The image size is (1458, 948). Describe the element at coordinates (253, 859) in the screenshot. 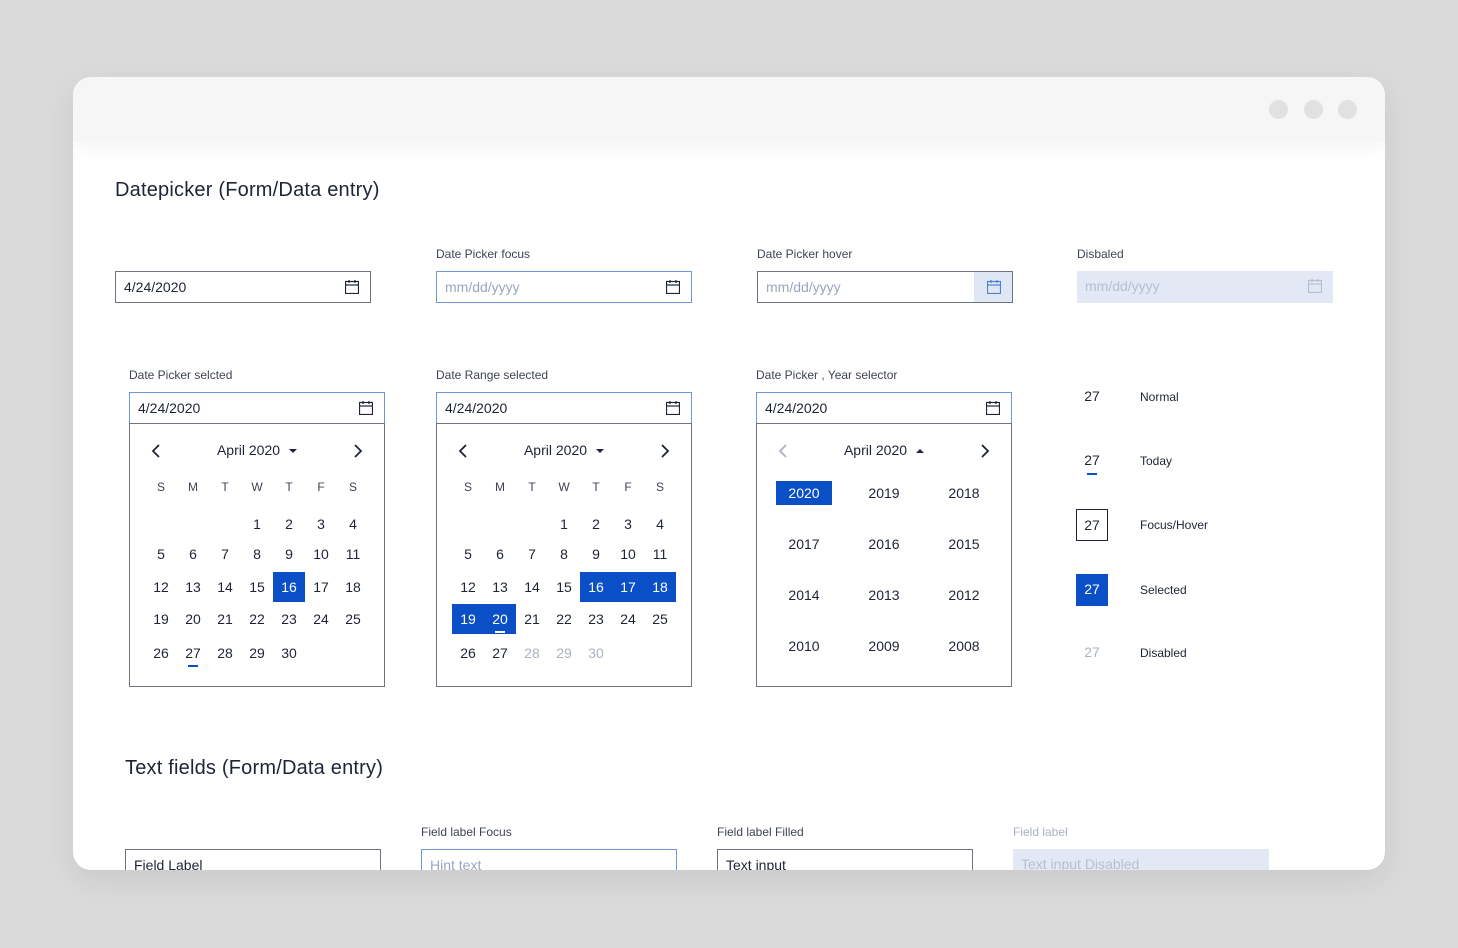

I see `text-field-default: Field Label` at that location.